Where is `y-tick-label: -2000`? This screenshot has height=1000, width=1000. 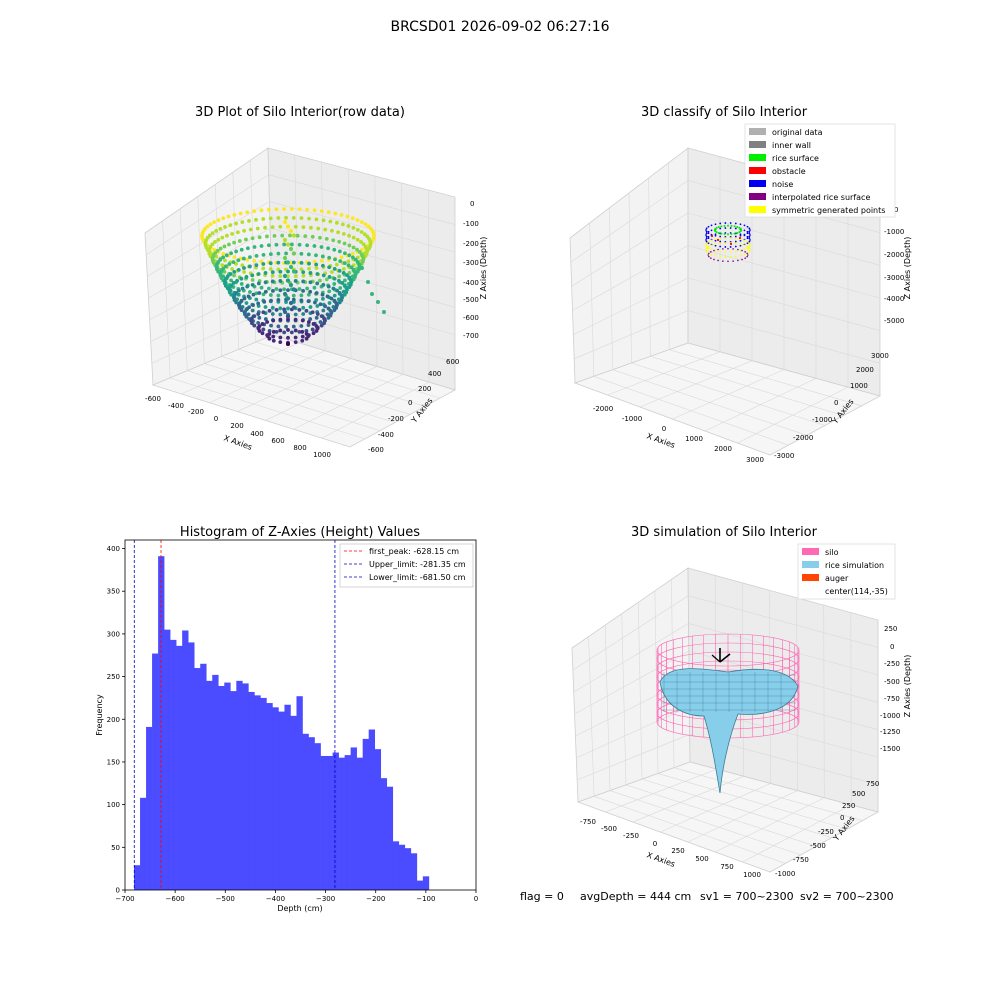 y-tick-label: -2000 is located at coordinates (803, 438).